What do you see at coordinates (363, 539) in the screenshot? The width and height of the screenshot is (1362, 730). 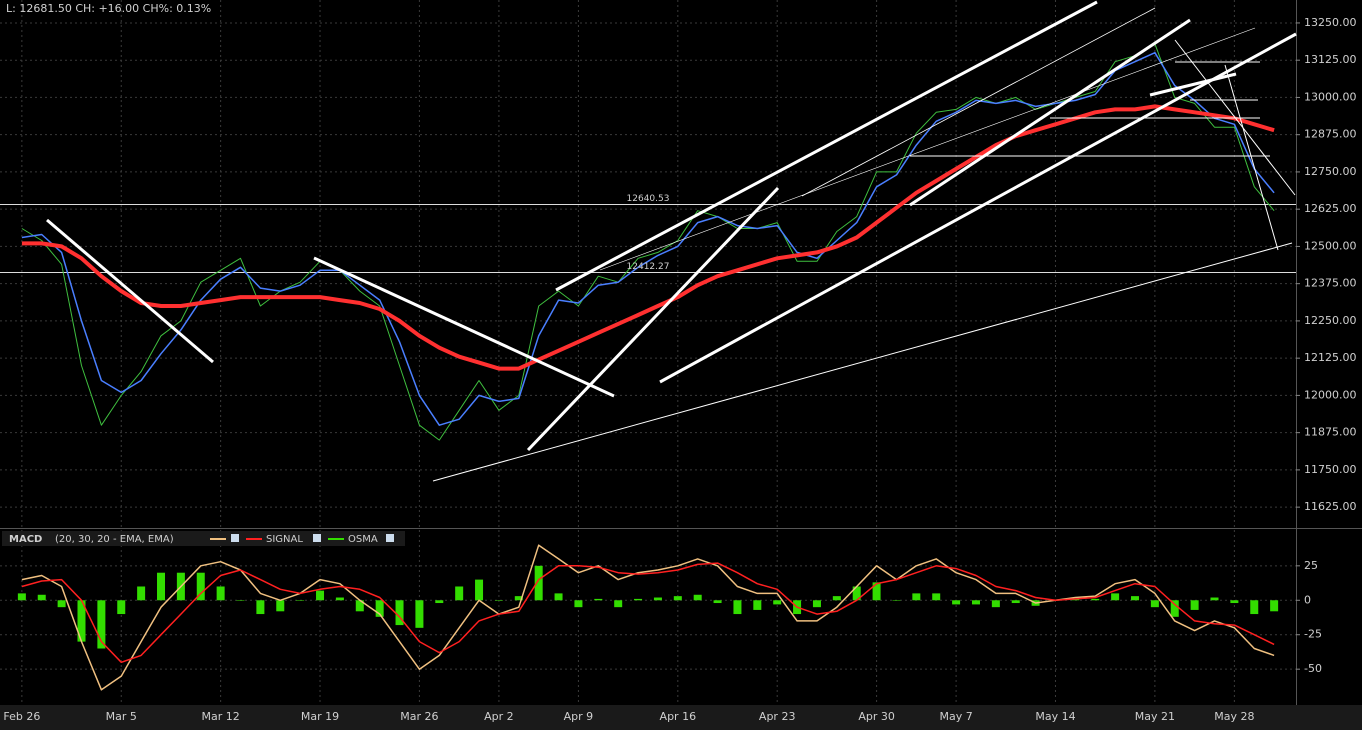 I see `legend-label: OSMA` at bounding box center [363, 539].